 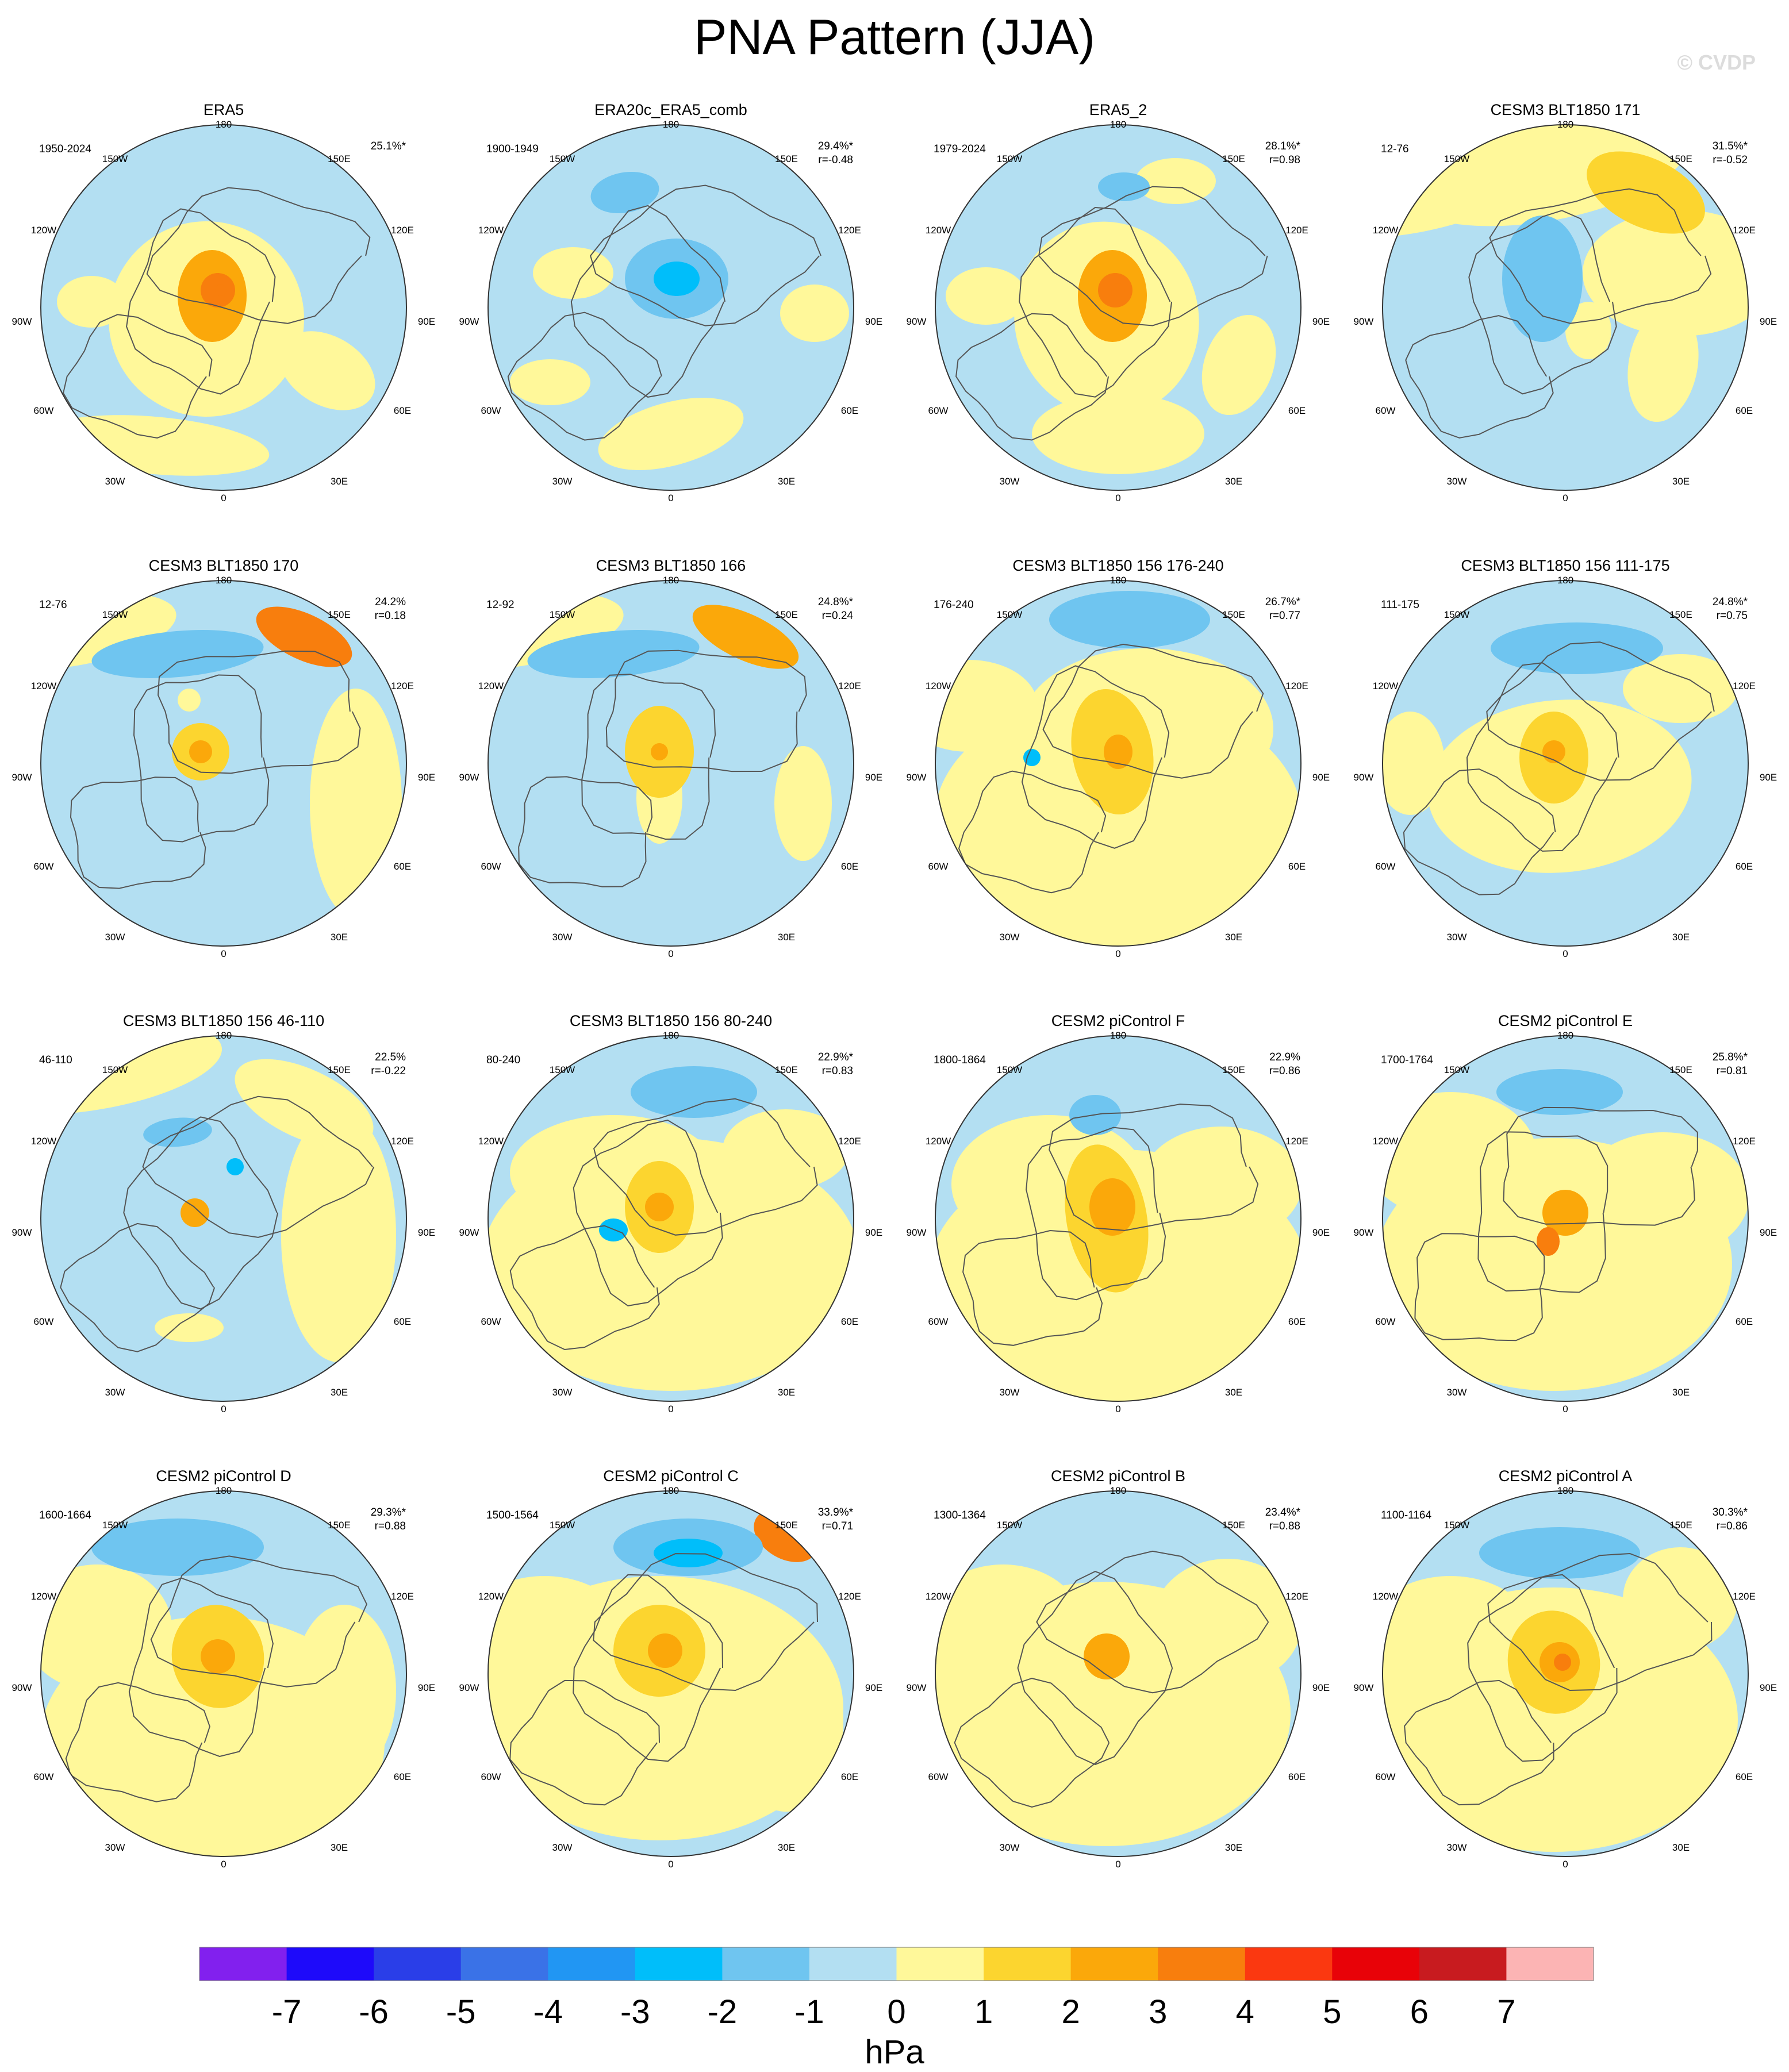 I want to click on panel-variance: 24.2%, so click(x=391, y=602).